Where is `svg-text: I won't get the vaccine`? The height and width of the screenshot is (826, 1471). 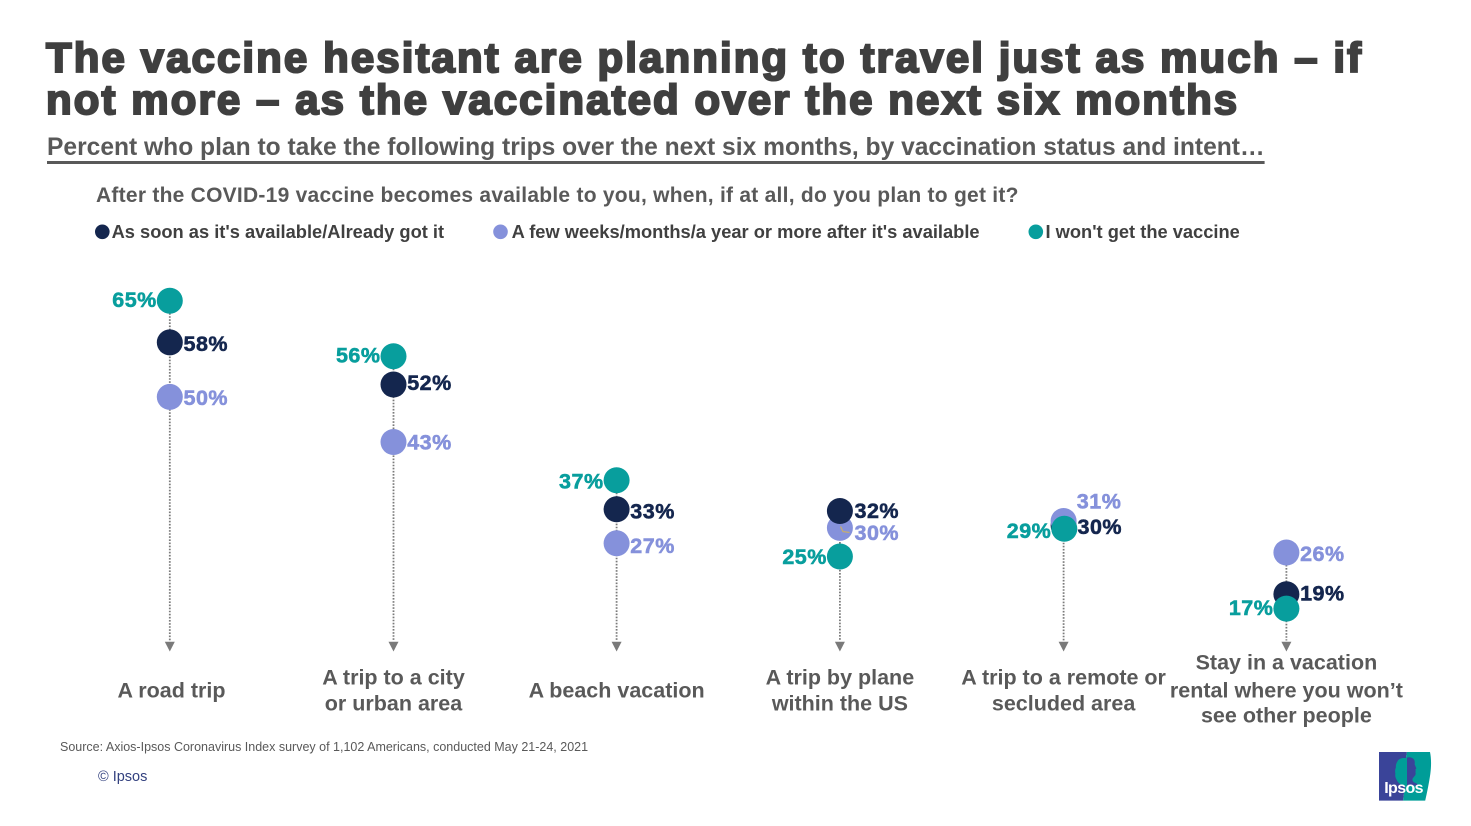 svg-text: I won't get the vaccine is located at coordinates (1143, 231).